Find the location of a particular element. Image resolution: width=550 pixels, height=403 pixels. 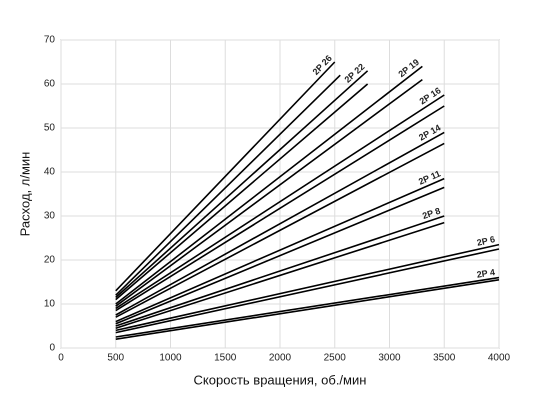

y-tick-label: 30 is located at coordinates (50, 216).